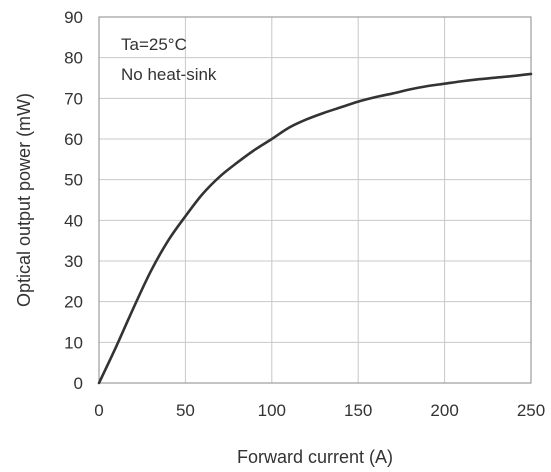  Describe the element at coordinates (169, 74) in the screenshot. I see `annotation-heatsink: No heat-sink` at that location.